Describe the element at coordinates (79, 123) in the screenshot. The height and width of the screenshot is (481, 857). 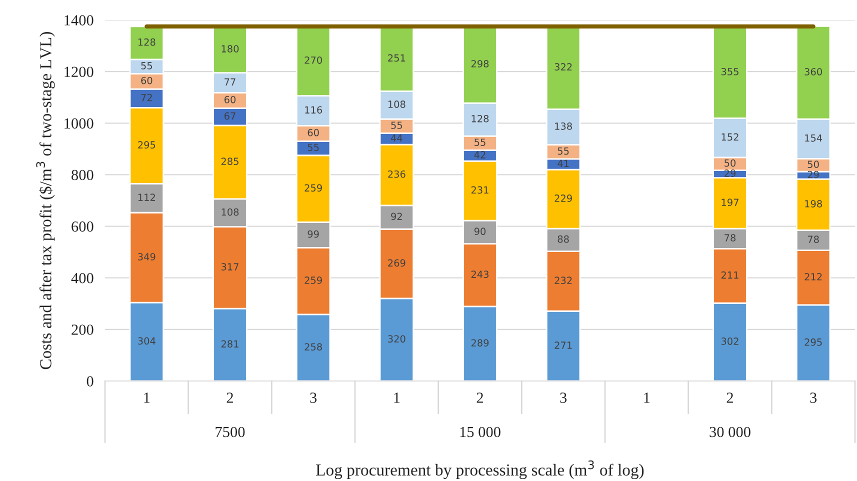
I see `y-tick-label: 1000` at that location.